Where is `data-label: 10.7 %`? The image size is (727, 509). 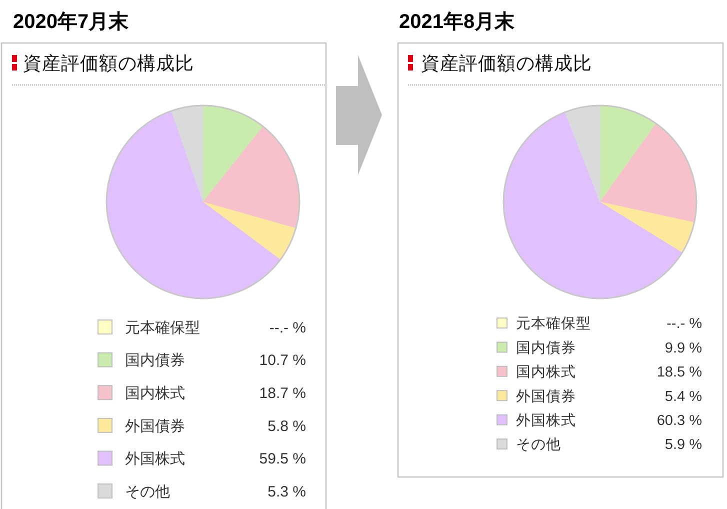
data-label: 10.7 % is located at coordinates (282, 361).